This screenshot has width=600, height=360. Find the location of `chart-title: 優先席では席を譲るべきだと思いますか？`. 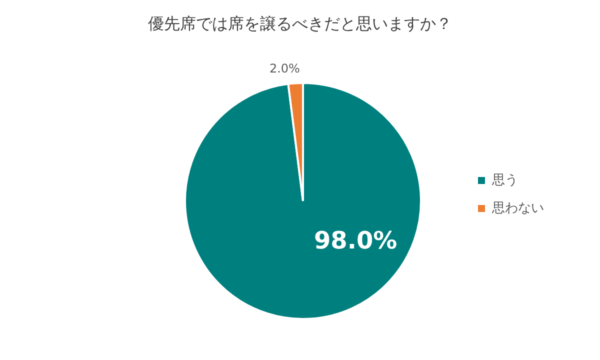

chart-title: 優先席では席を譲るべきだと思いますか？ is located at coordinates (300, 24).